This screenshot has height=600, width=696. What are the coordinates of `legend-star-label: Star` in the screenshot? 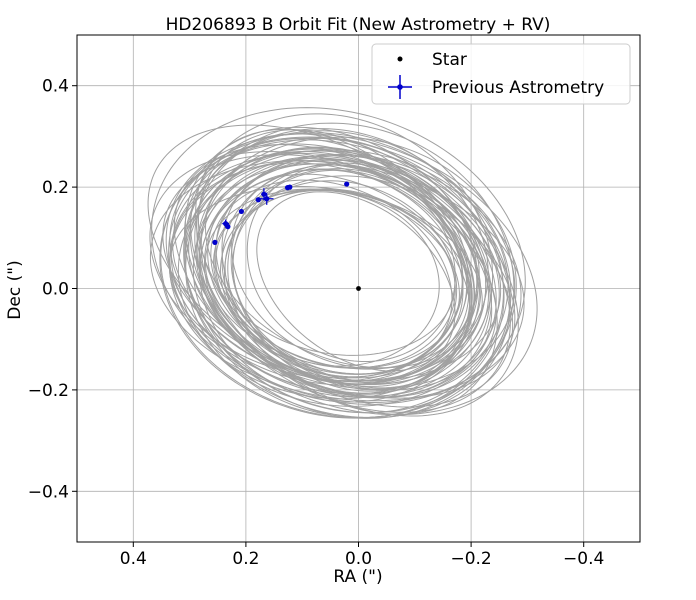 It's located at (449, 60).